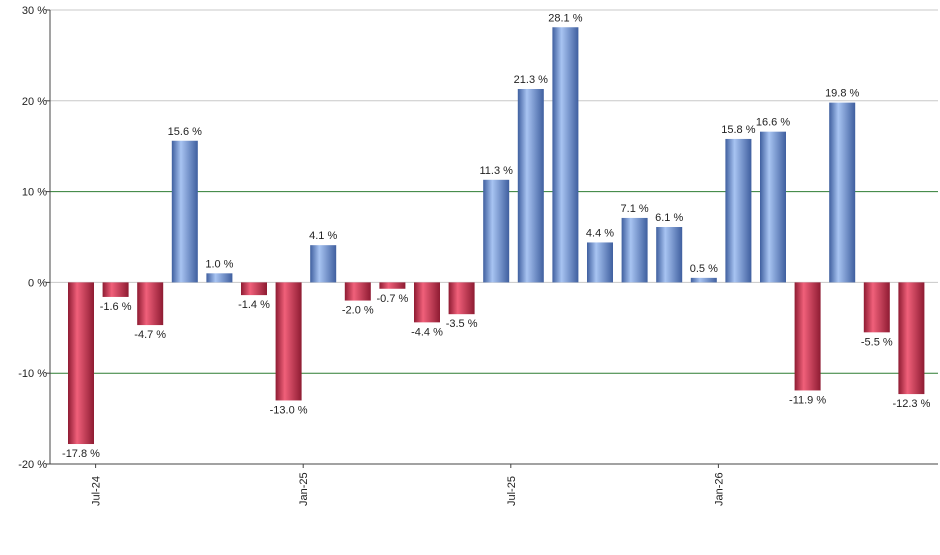 The height and width of the screenshot is (555, 940). I want to click on x-tick-label: Jan-26, so click(719, 489).